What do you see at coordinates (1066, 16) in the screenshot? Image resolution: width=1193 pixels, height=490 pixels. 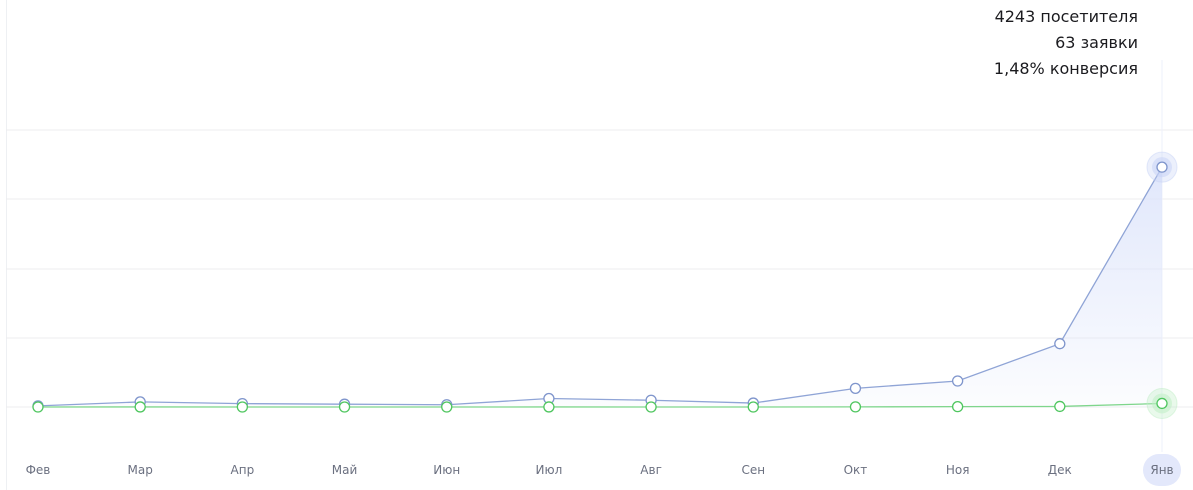 I see `visitors-count: 4243 посетителя` at bounding box center [1066, 16].